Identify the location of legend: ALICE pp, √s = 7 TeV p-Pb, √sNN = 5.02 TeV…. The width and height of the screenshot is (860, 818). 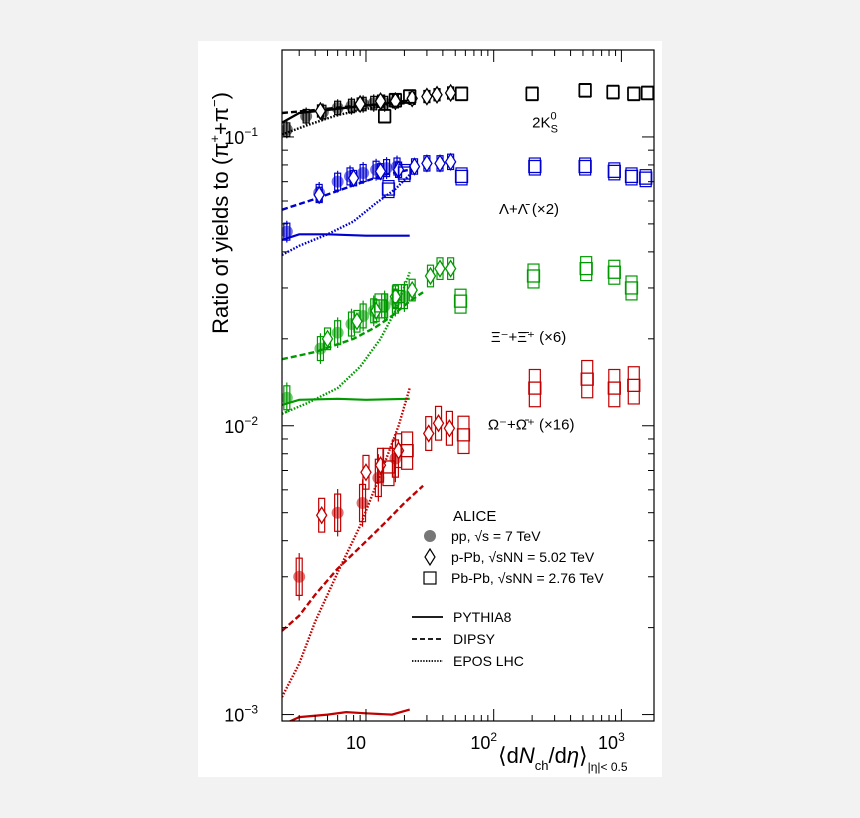
(508, 588).